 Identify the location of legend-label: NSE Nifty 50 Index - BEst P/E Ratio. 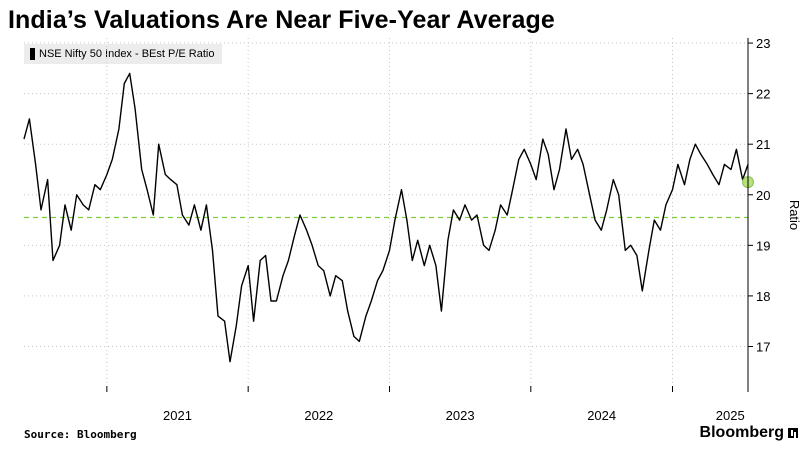
(127, 54).